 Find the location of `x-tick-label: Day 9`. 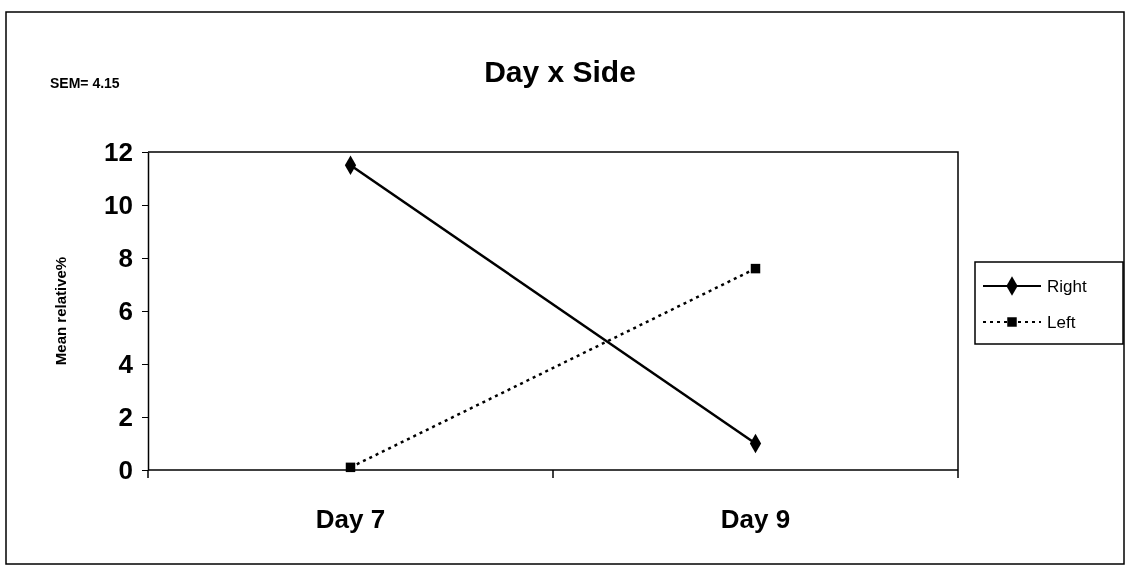

x-tick-label: Day 9 is located at coordinates (755, 519).